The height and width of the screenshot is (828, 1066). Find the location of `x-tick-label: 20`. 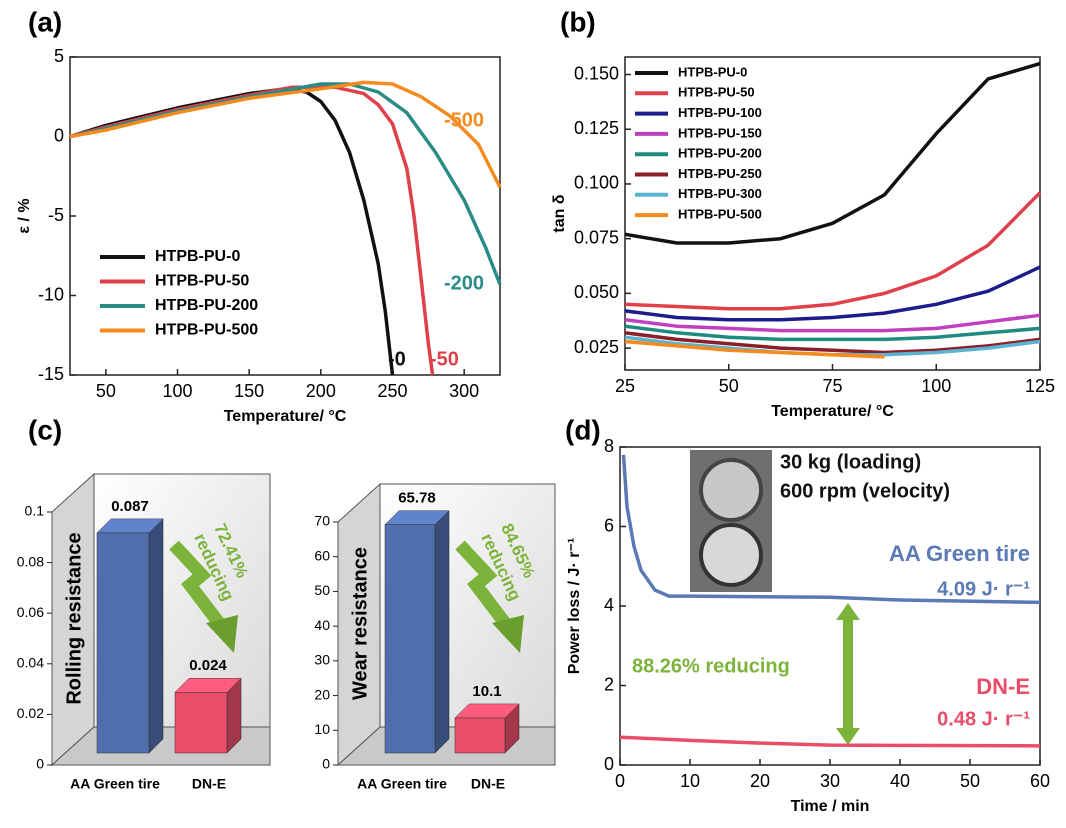

x-tick-label: 20 is located at coordinates (760, 781).